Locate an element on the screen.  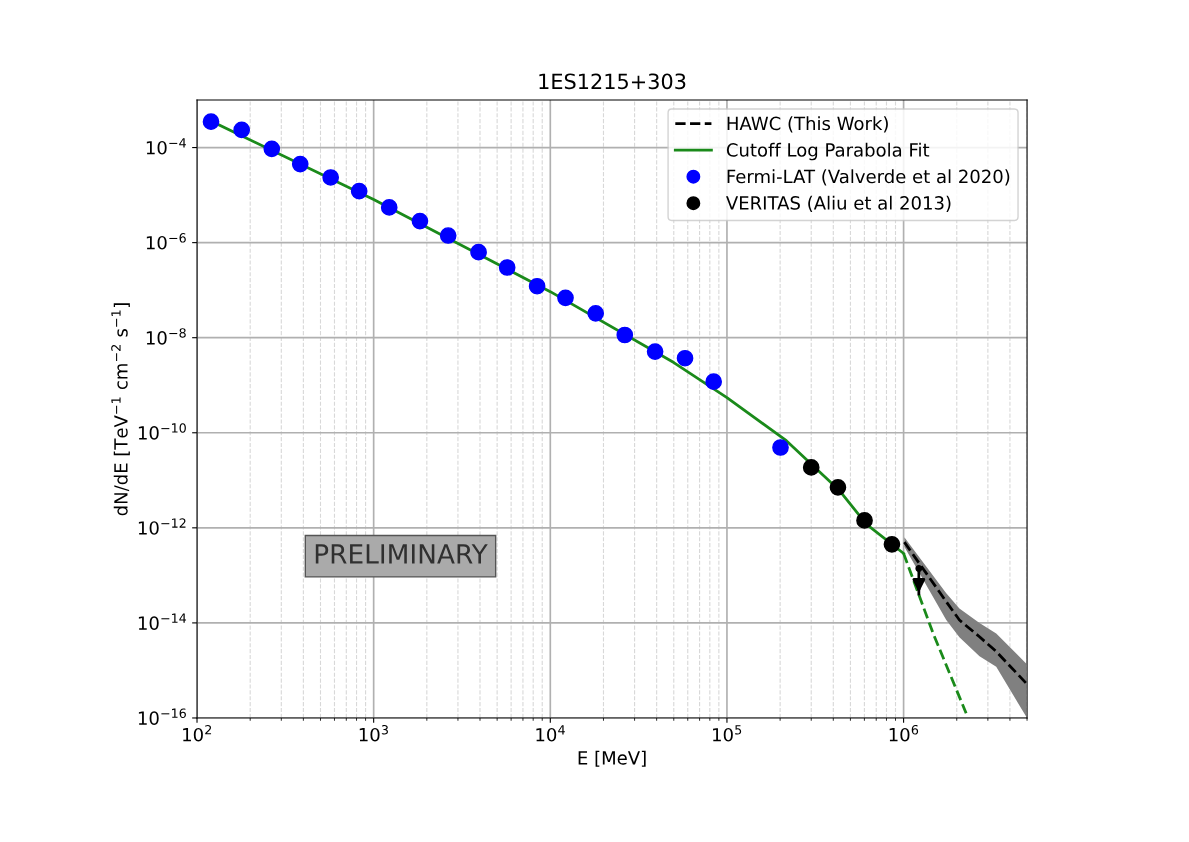
y-tick-label: 10$^{−6}$ is located at coordinates (166, 241).